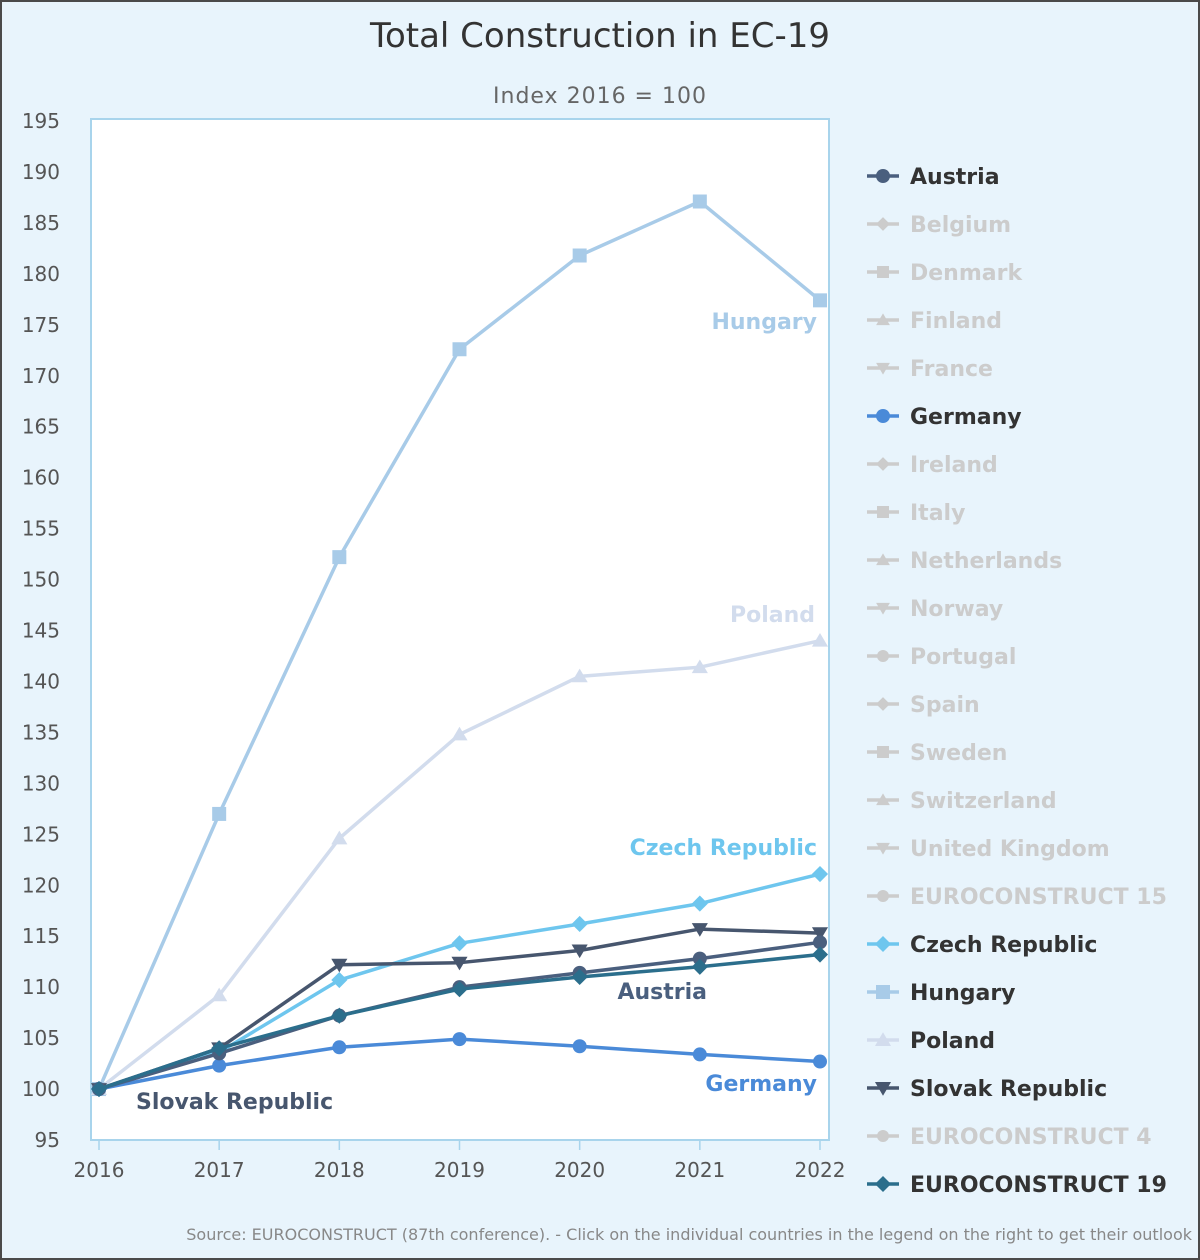  I want to click on legend-item-netherlands: Netherlands, so click(964, 561).